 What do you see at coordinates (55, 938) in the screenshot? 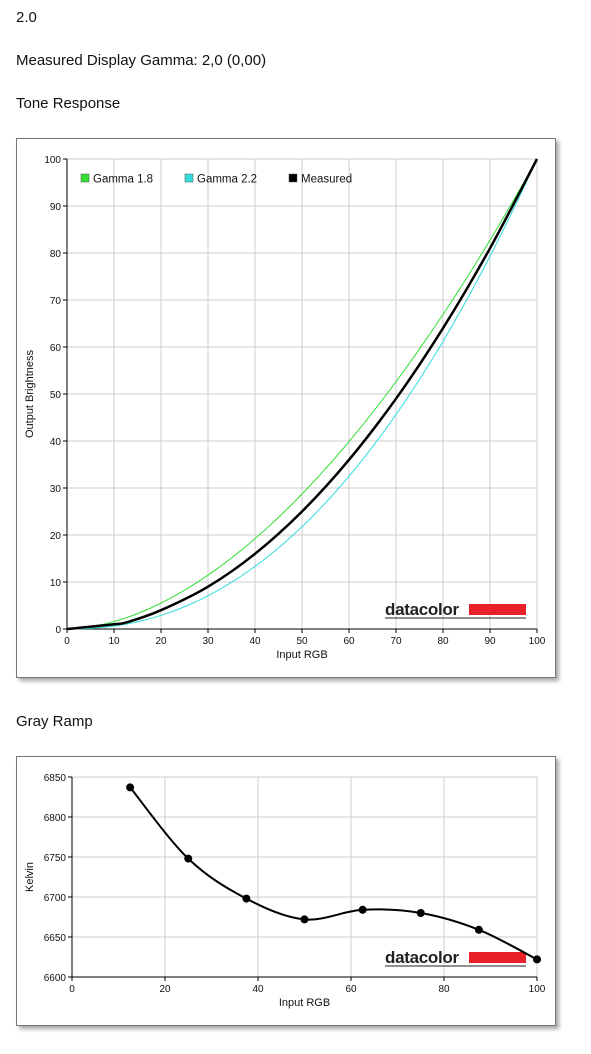
I see `y-tick-label: 6650` at bounding box center [55, 938].